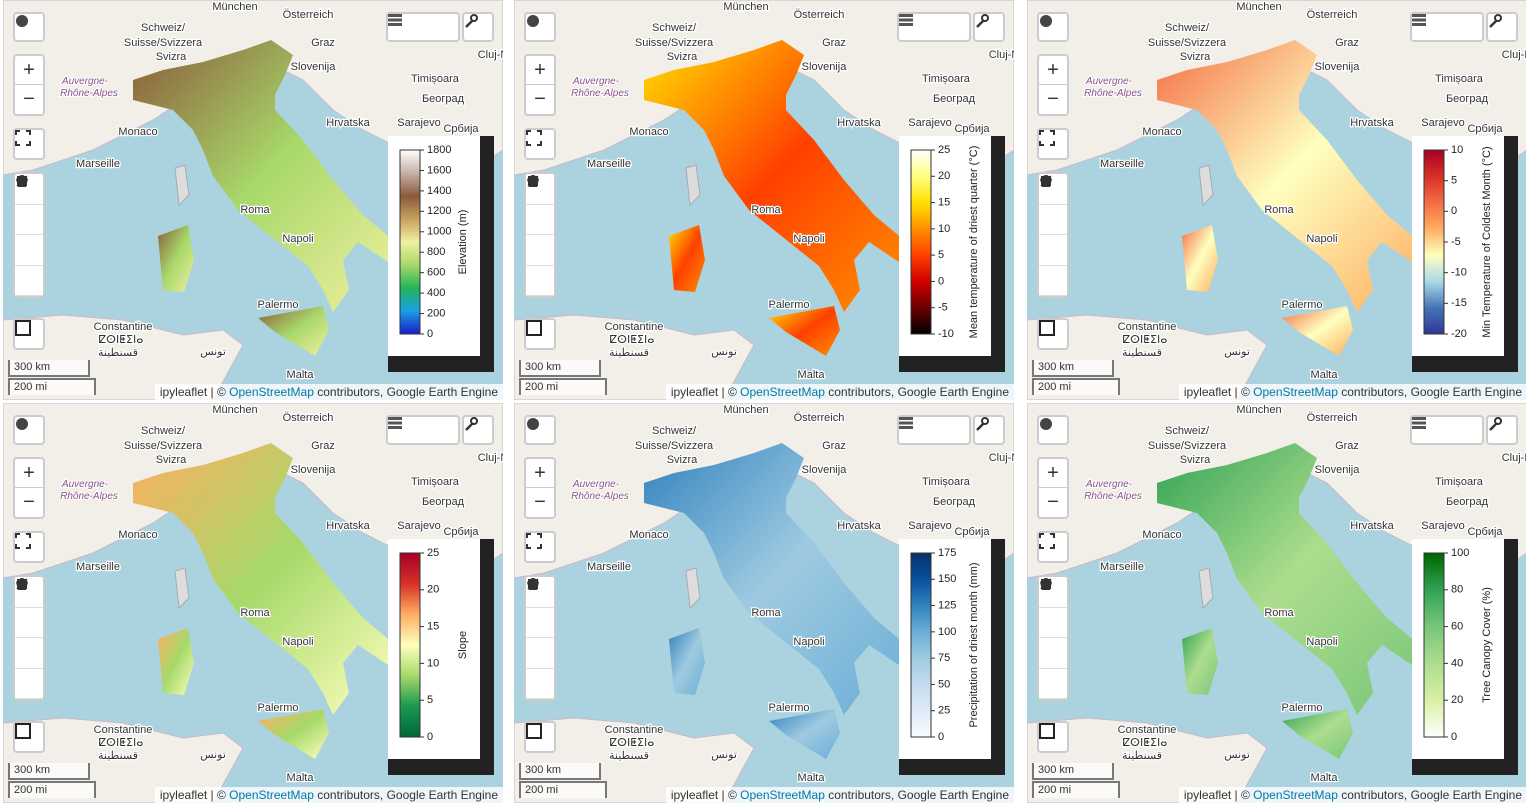 The image size is (1526, 809). I want to click on place-label: قسنطينة, so click(629, 353).